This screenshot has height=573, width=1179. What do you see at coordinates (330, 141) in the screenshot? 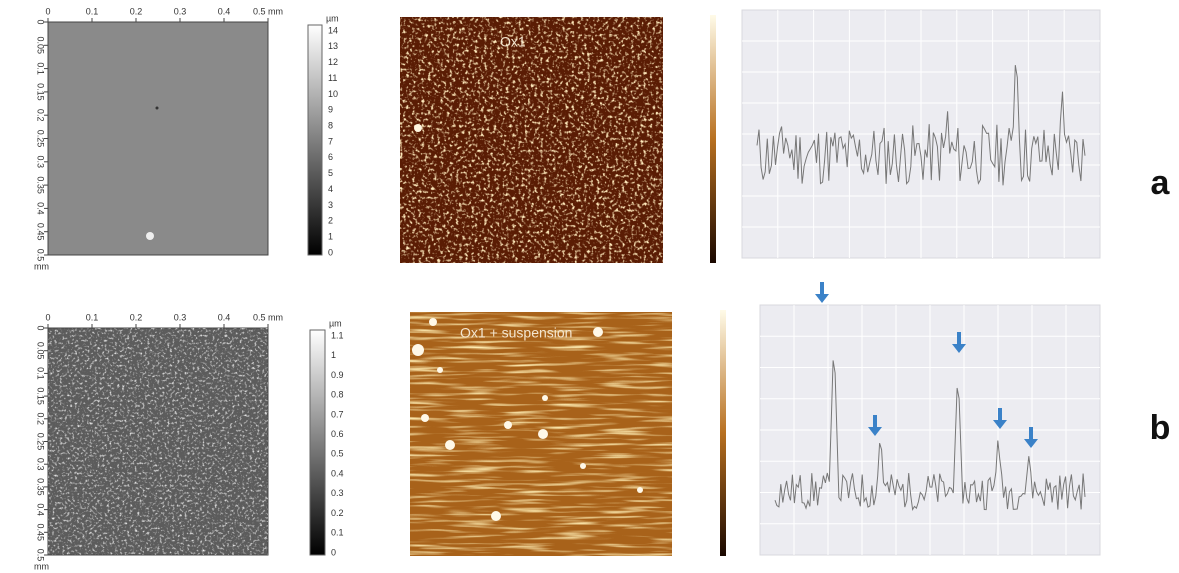
I see `colorbar-tick-label: 7` at bounding box center [330, 141].